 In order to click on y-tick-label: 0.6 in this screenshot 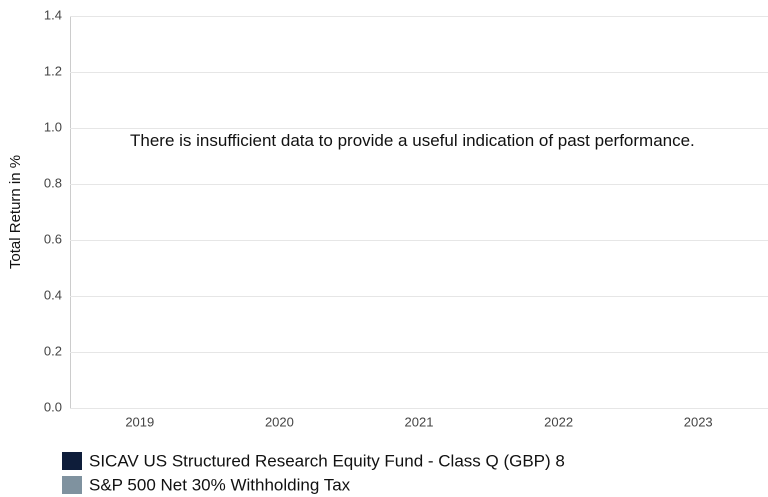, I will do `click(53, 238)`.